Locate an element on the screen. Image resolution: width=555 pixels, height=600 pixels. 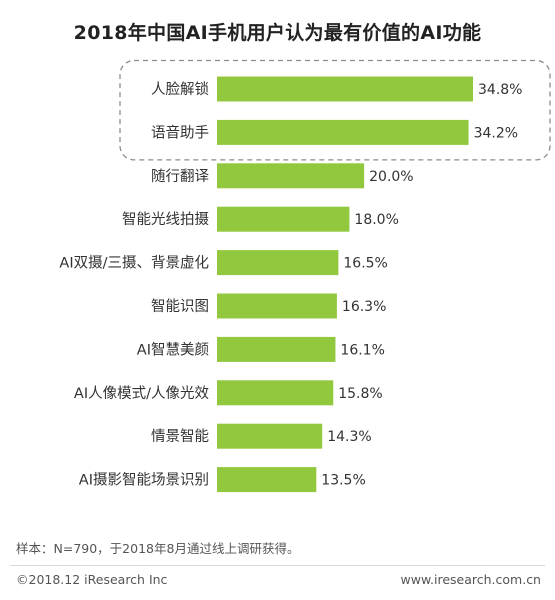
category-label: 智能光线拍摄 is located at coordinates (165, 219).